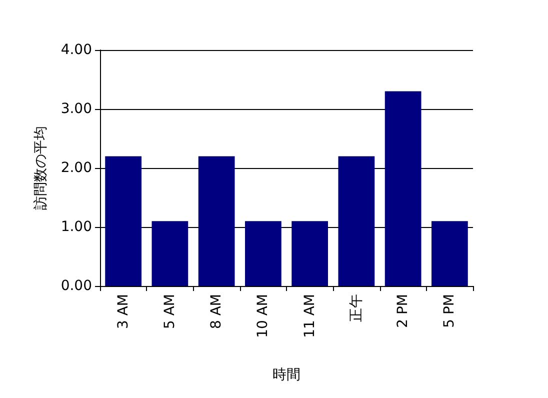 The width and height of the screenshot is (548, 398). Describe the element at coordinates (263, 316) in the screenshot. I see `x-tick-label: 10 AM` at that location.